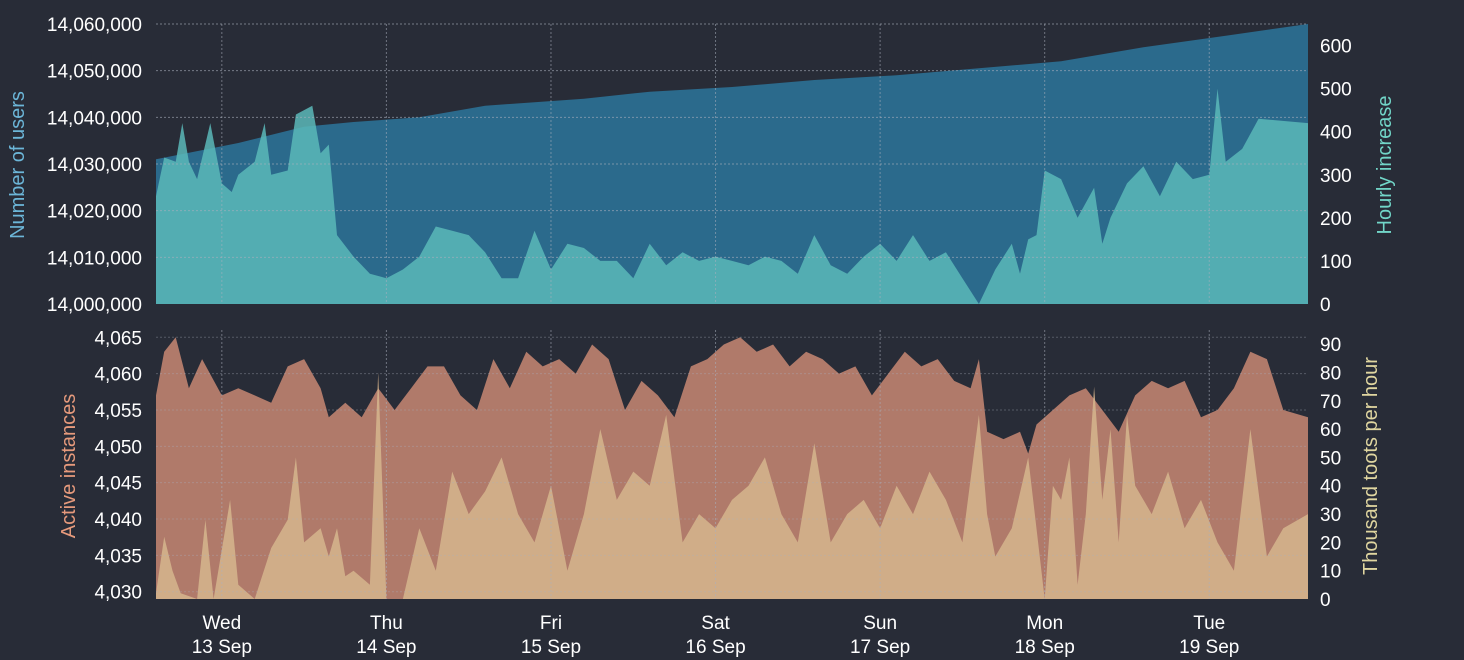 Image resolution: width=1464 pixels, height=660 pixels. What do you see at coordinates (1325, 305) in the screenshot?
I see `hourly-tick-label: 0` at bounding box center [1325, 305].